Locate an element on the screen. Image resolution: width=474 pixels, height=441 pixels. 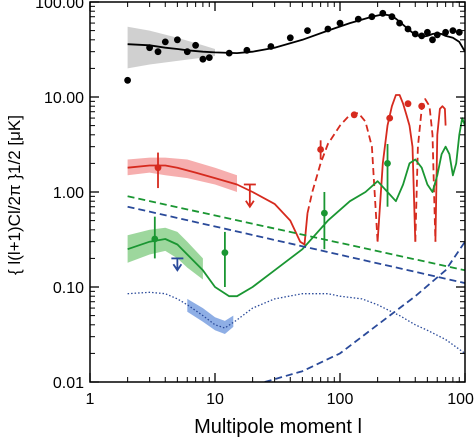
x-tick-label-1: 10 is located at coordinates (215, 399).